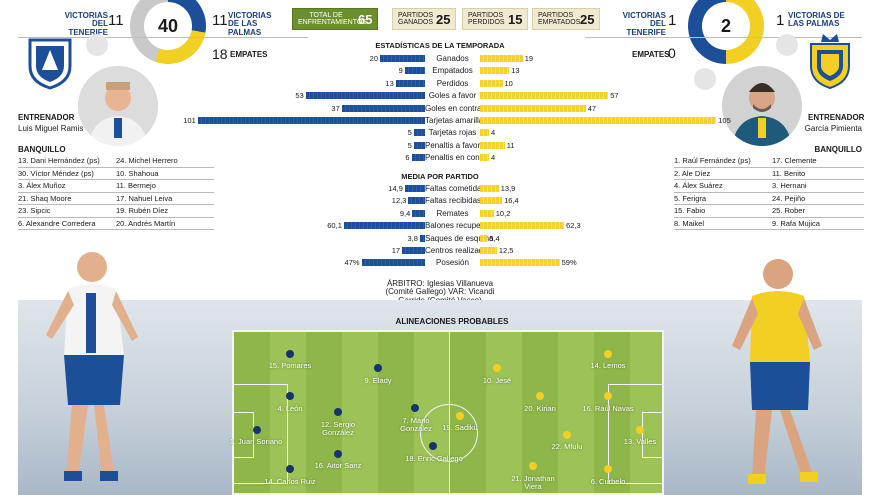 The width and height of the screenshot is (880, 495). What do you see at coordinates (460, 427) in the screenshot?
I see `player-name: 19. Sadiku` at bounding box center [460, 427].